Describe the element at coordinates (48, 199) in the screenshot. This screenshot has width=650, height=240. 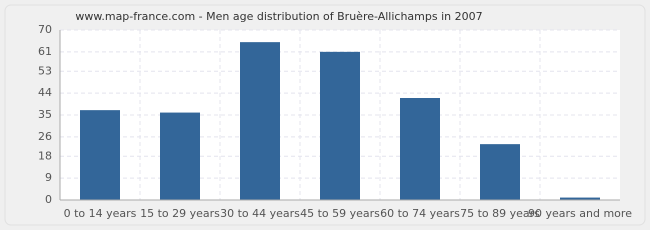
I see `y-tick-label: 0` at that location.